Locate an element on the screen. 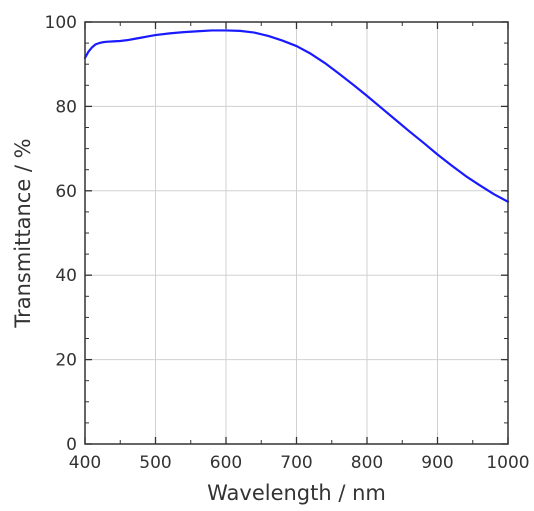  x-tick-label: 600 is located at coordinates (226, 463).